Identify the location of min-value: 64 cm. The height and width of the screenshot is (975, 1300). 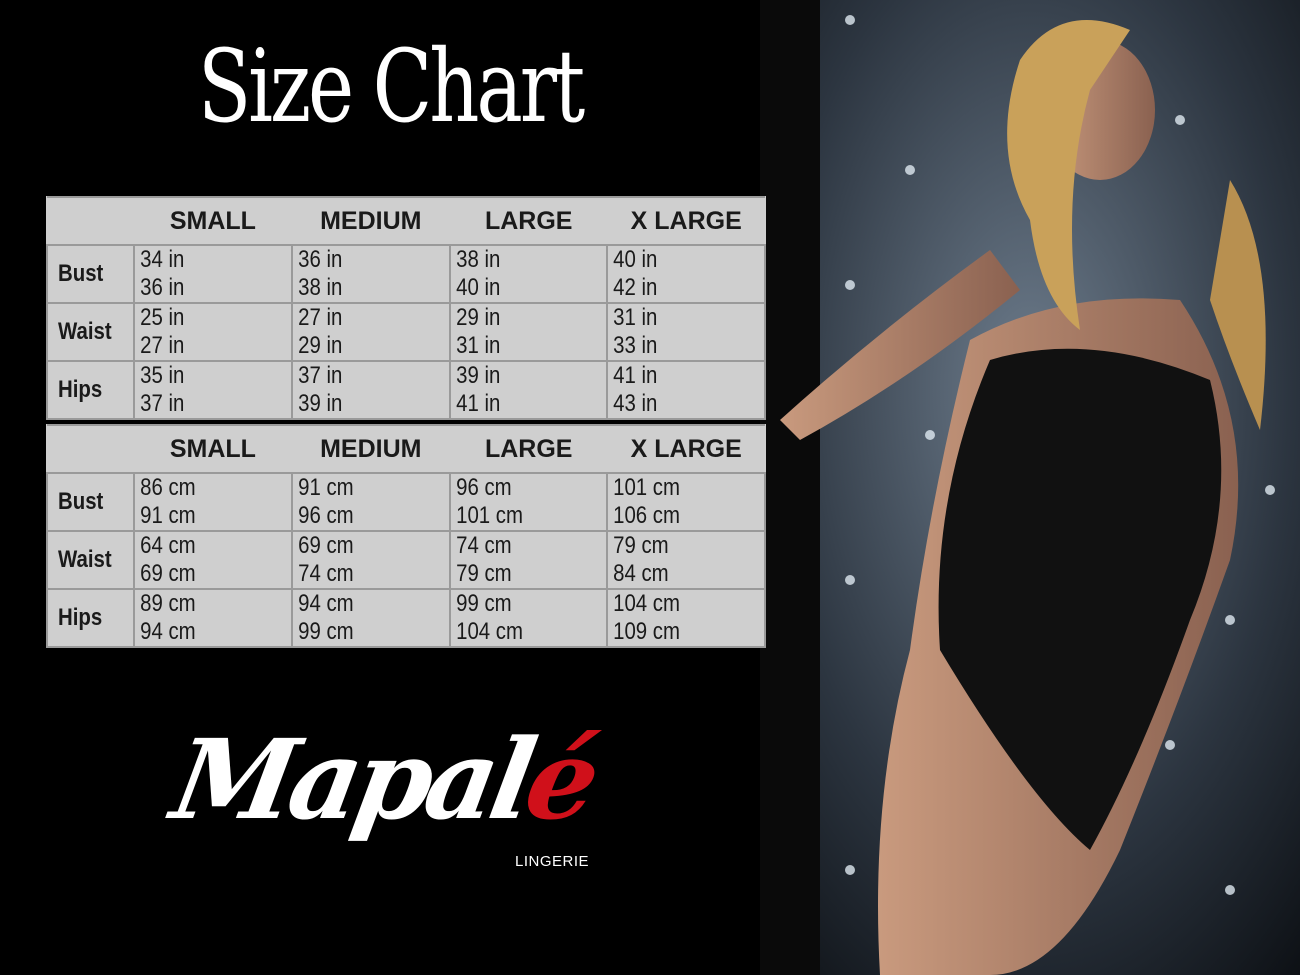
(168, 545).